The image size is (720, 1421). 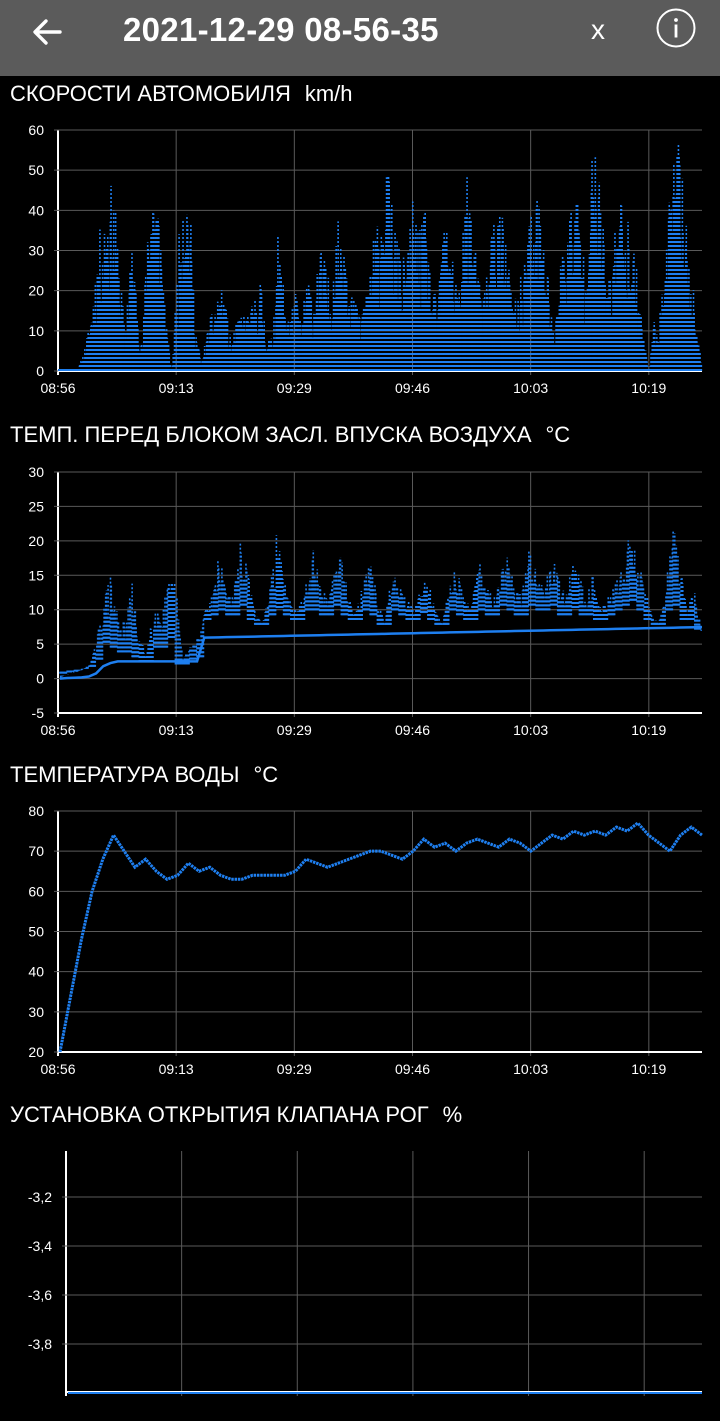 What do you see at coordinates (36, 506) in the screenshot?
I see `y-tick-label: 25` at bounding box center [36, 506].